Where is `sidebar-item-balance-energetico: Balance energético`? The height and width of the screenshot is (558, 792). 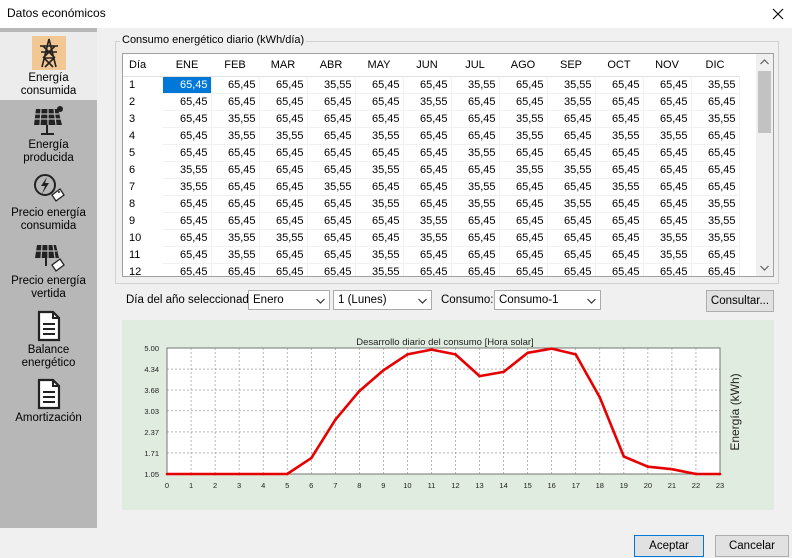
sidebar-item-balance-energetico: Balance energético is located at coordinates (48, 340).